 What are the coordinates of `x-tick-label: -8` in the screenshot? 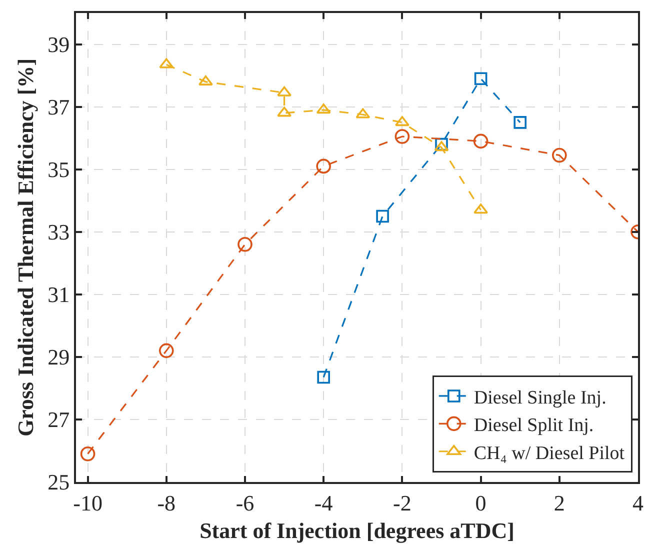 It's located at (166, 503).